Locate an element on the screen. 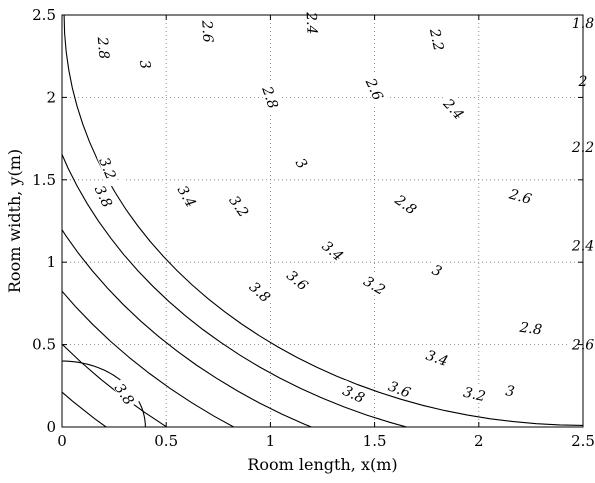 The height and width of the screenshot is (483, 595). contour-label: 2.2 is located at coordinates (436, 39).